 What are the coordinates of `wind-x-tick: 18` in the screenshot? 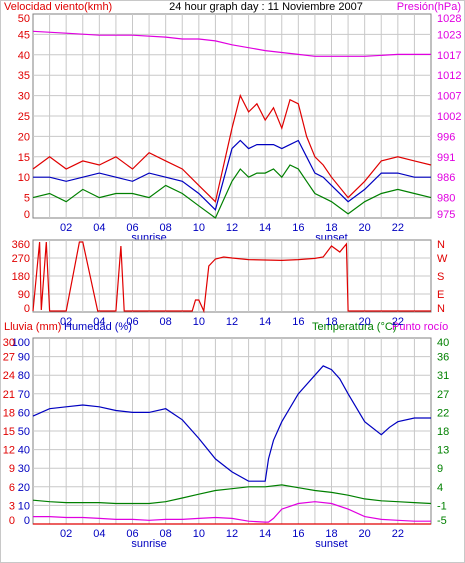 It's located at (331, 228).